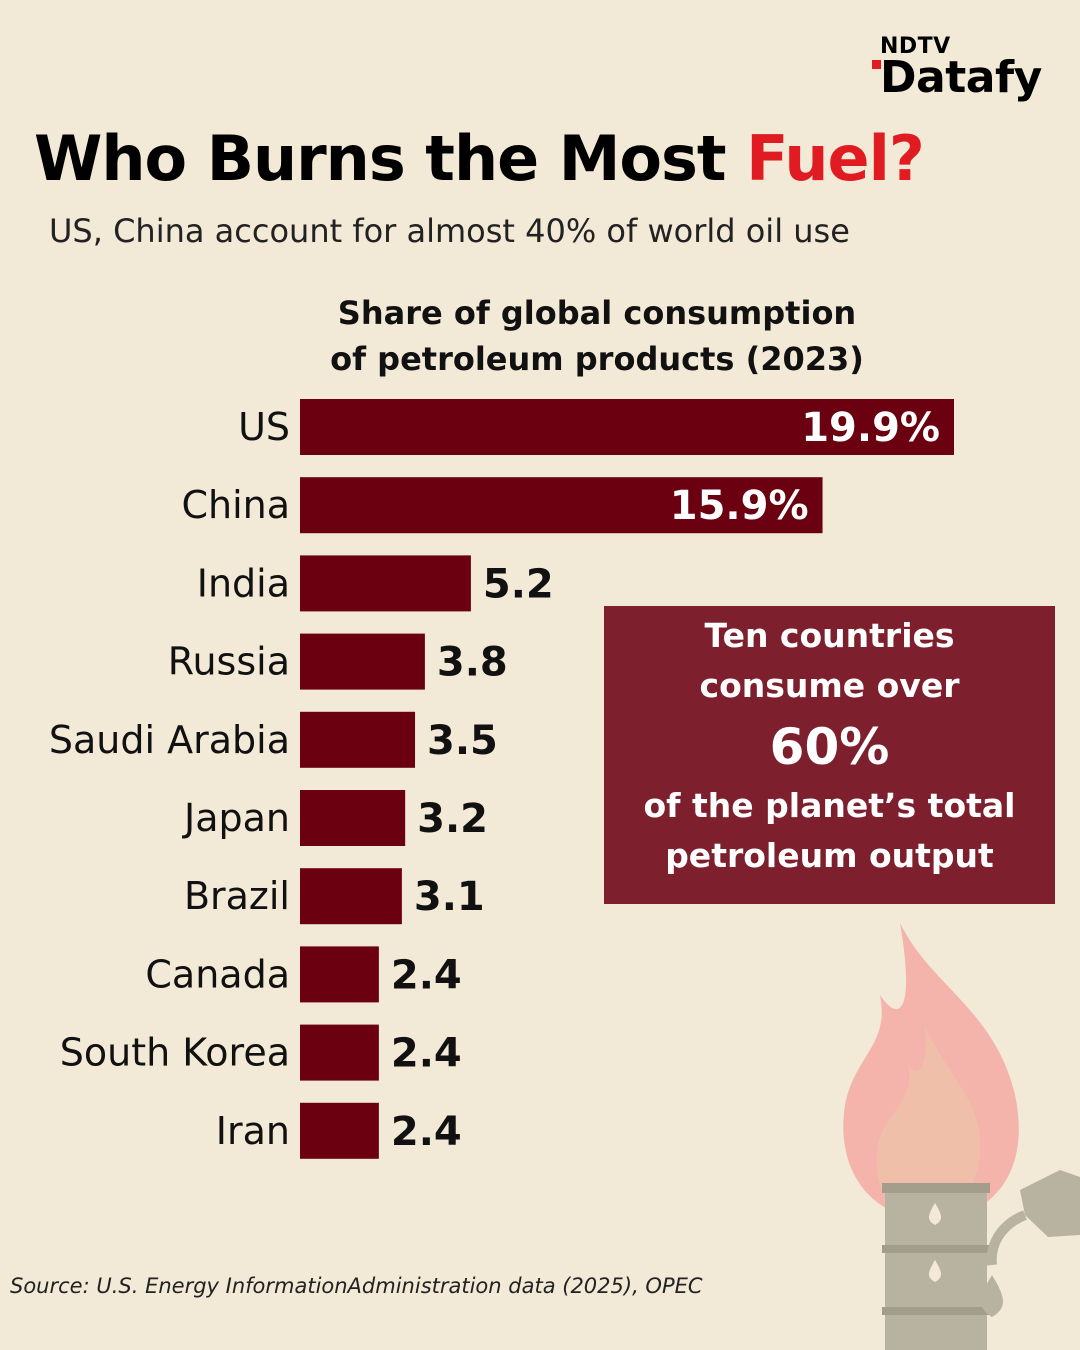  What do you see at coordinates (385, 583) in the screenshot?
I see `bar-india` at bounding box center [385, 583].